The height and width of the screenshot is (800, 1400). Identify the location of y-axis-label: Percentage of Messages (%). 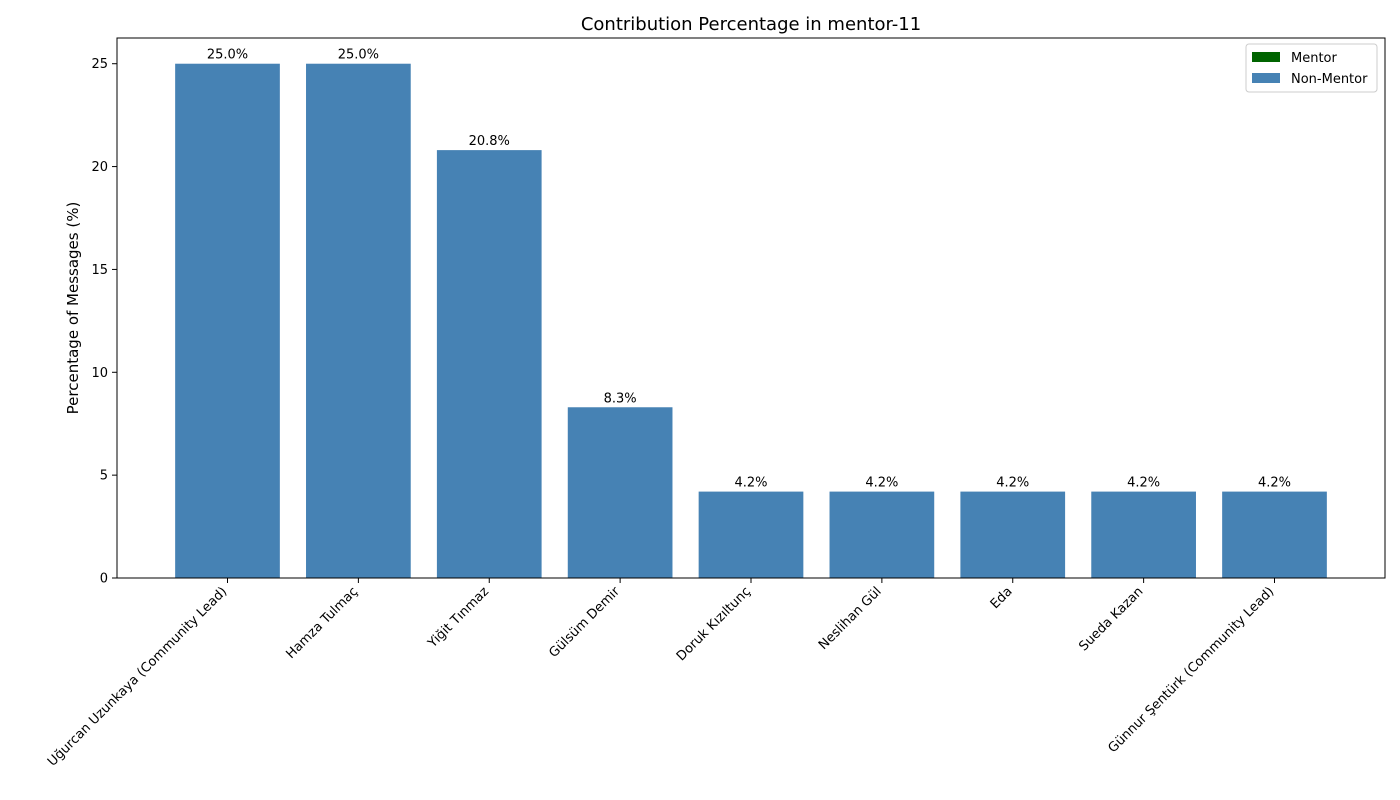
(73, 308).